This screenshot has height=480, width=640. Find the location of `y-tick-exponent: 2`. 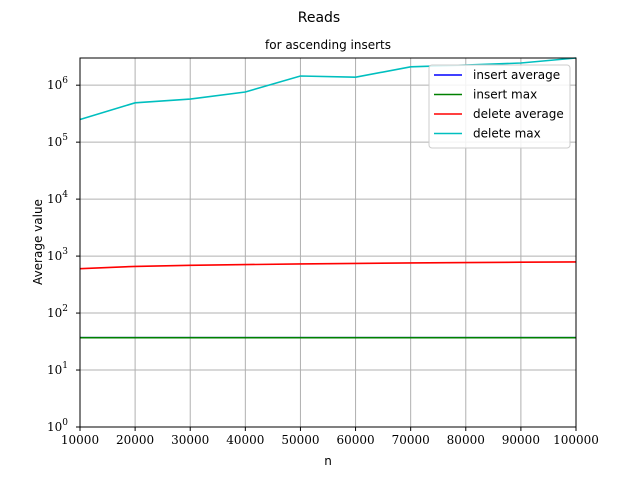

y-tick-exponent: 2 is located at coordinates (65, 309).